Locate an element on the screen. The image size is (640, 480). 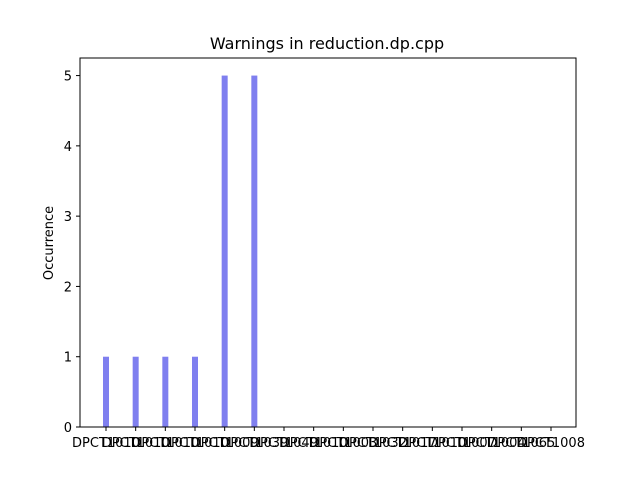
y-axis-label: Occurrence is located at coordinates (49, 243).